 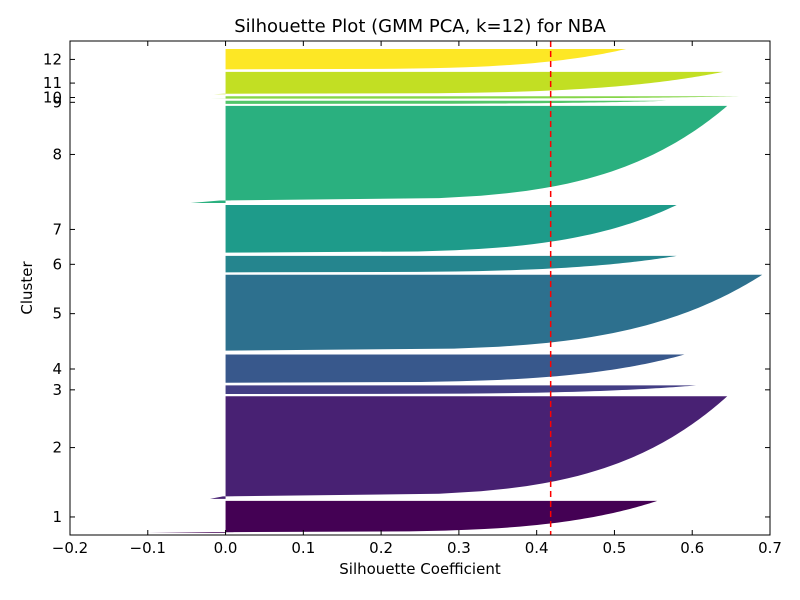 What do you see at coordinates (420, 26) in the screenshot?
I see `chart-title: Silhouette Plot (GMM PCA, k=12) for NBA` at bounding box center [420, 26].